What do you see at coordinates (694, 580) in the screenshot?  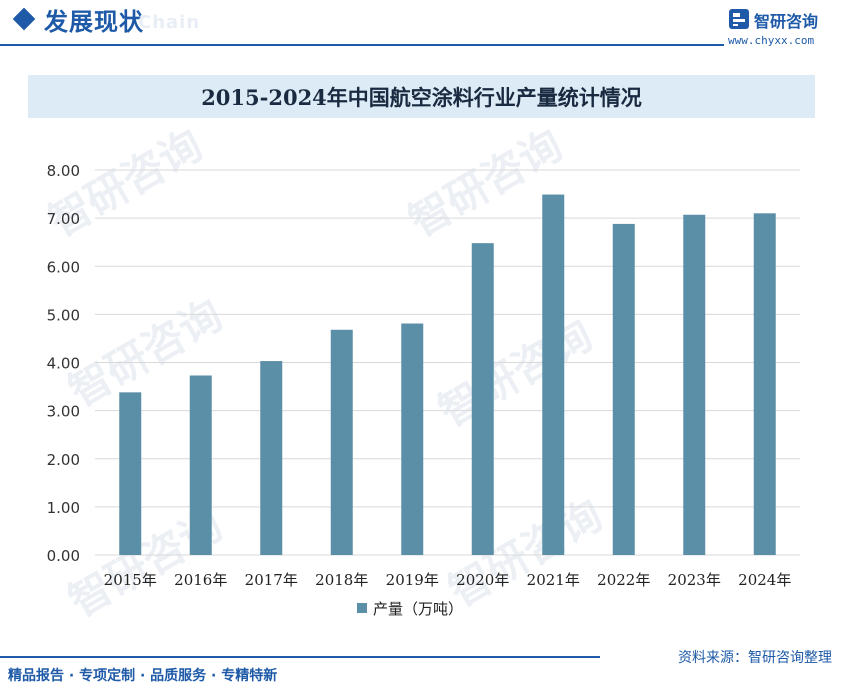 I see `x-tick-label: 2023年` at bounding box center [694, 580].